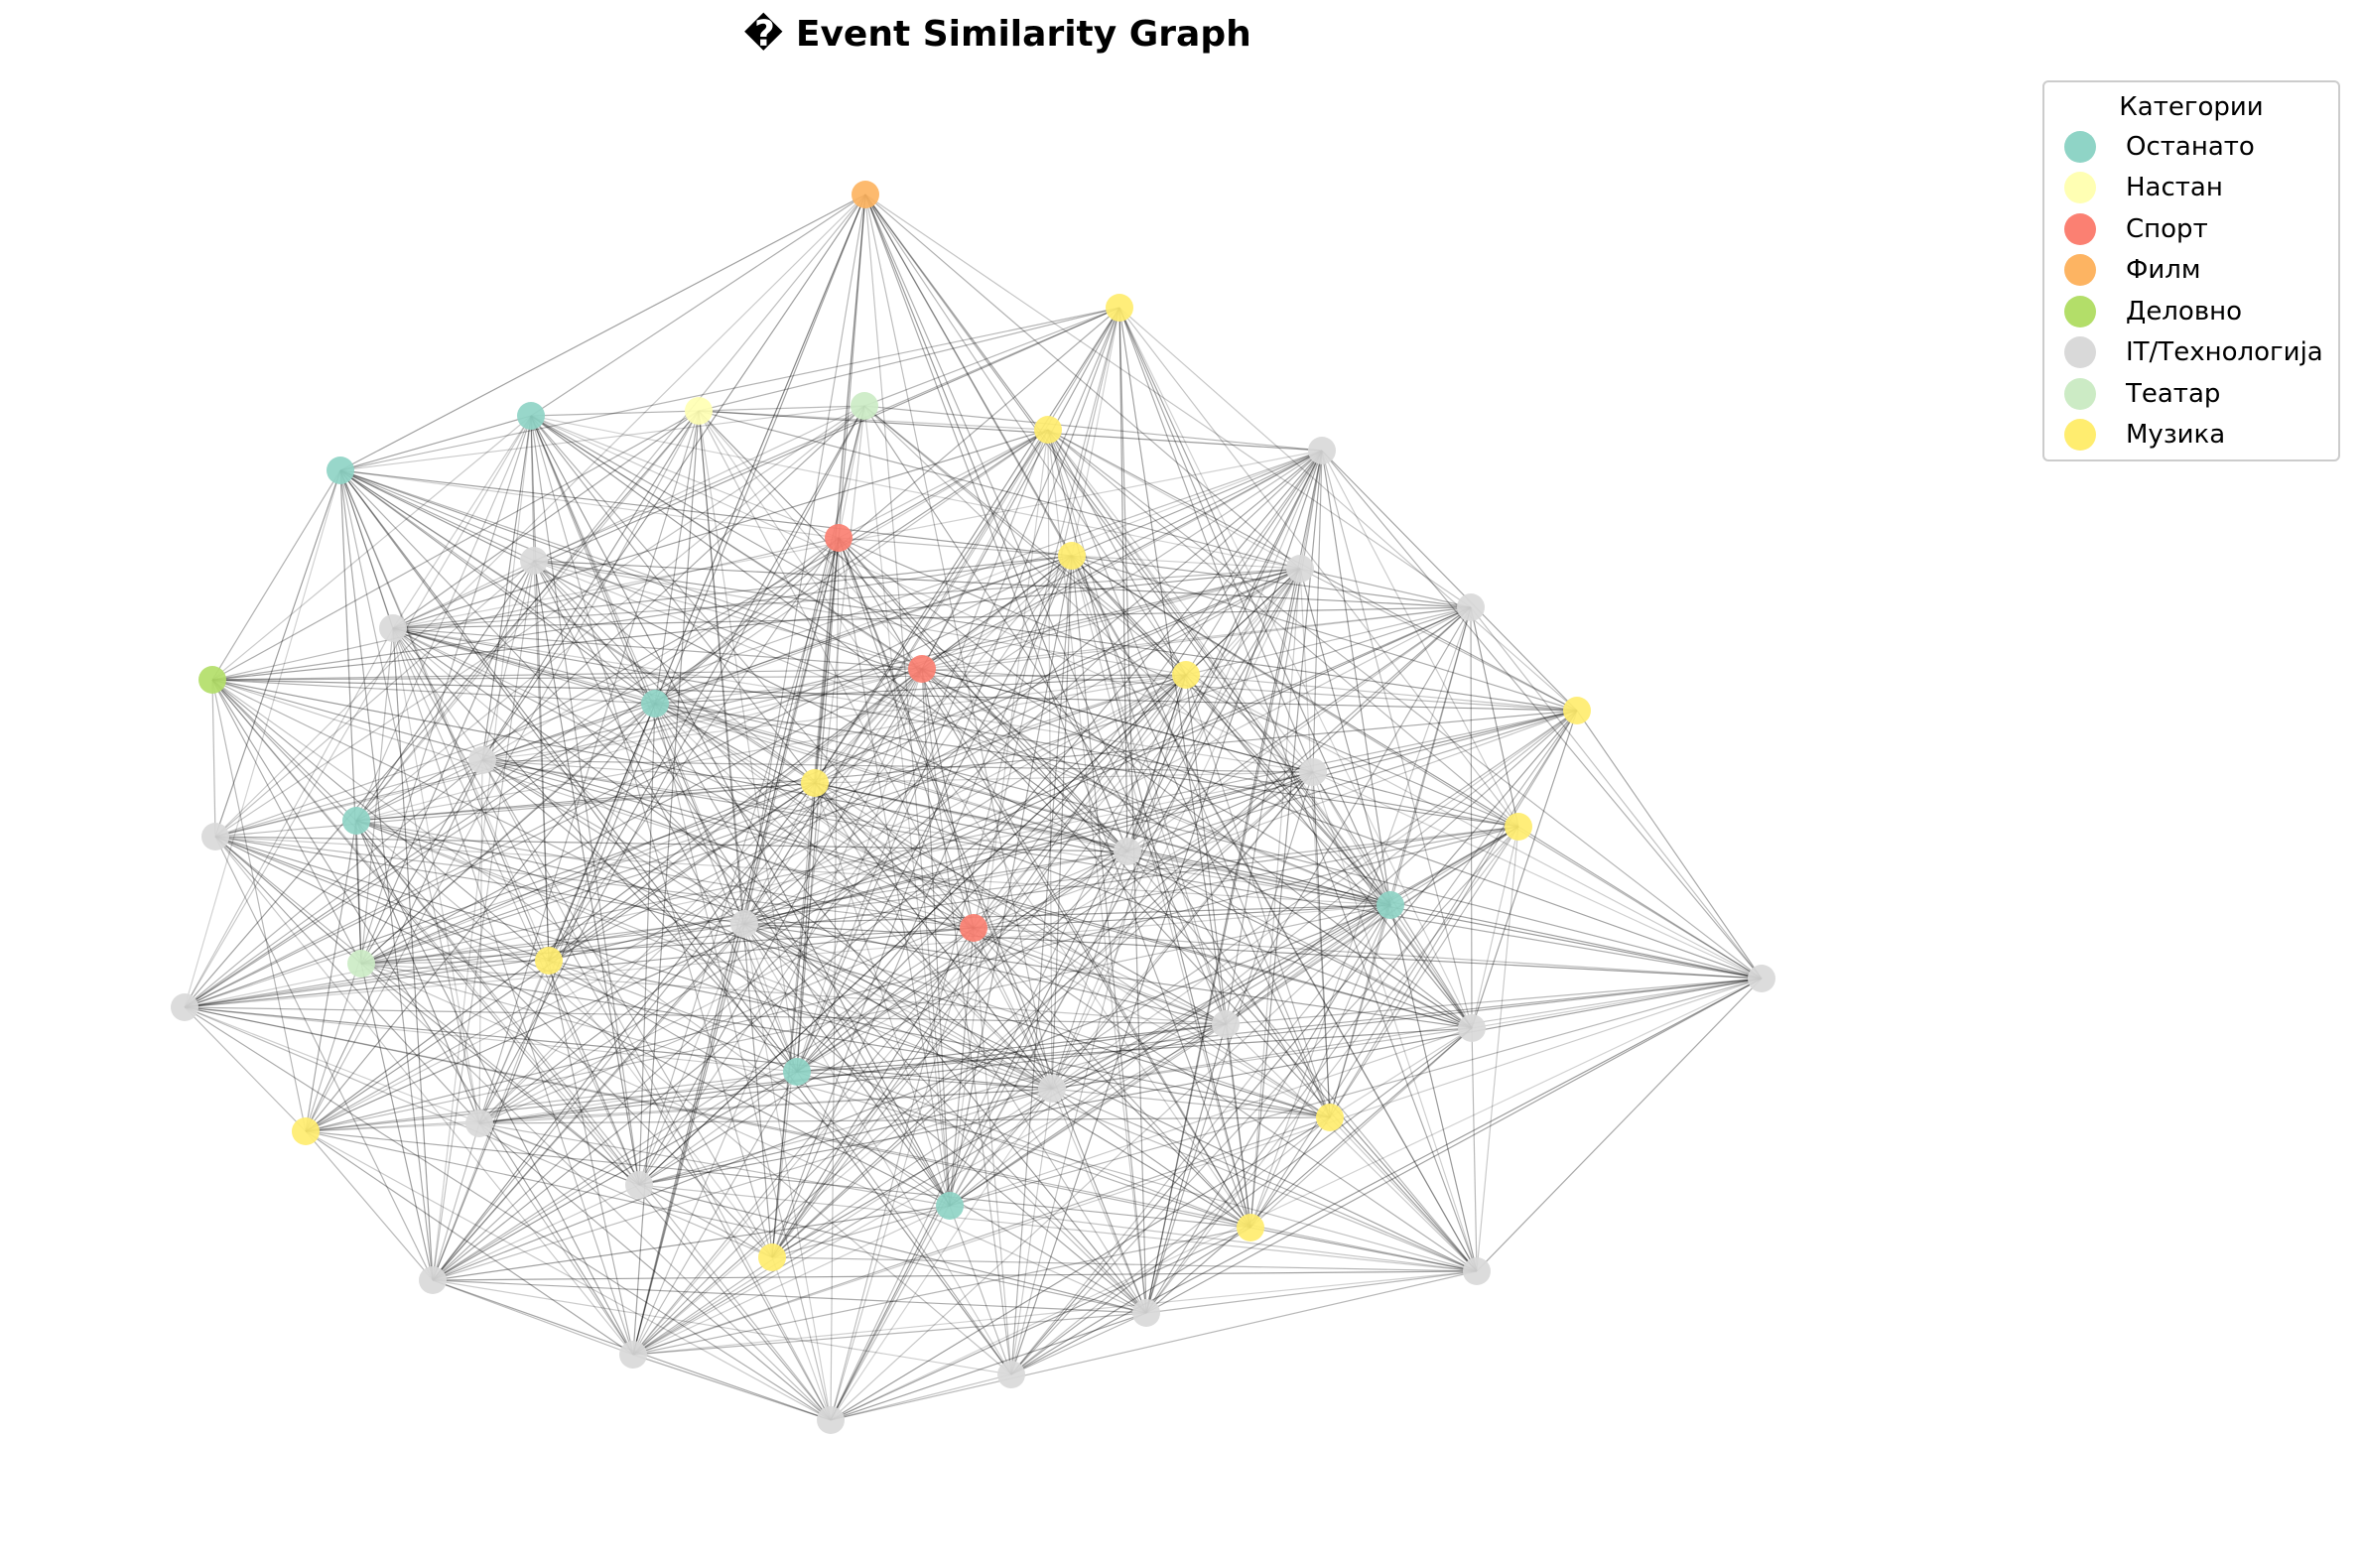  What do you see at coordinates (2191, 229) in the screenshot?
I see `legend-item: Спорт` at bounding box center [2191, 229].